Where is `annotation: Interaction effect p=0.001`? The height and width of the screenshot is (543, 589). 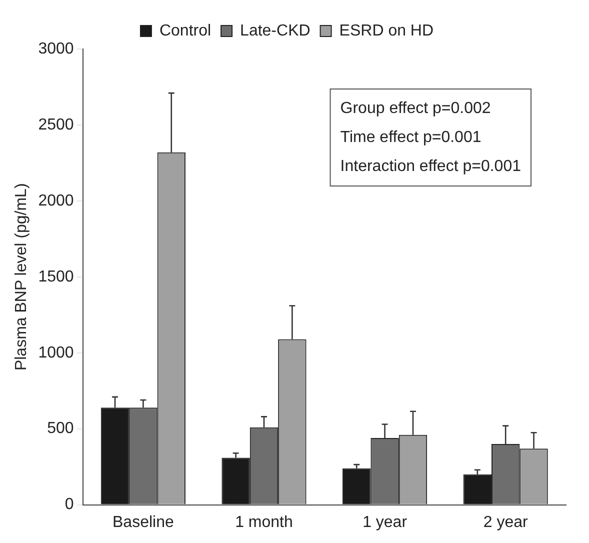
annotation: Interaction effect p=0.001 is located at coordinates (431, 166).